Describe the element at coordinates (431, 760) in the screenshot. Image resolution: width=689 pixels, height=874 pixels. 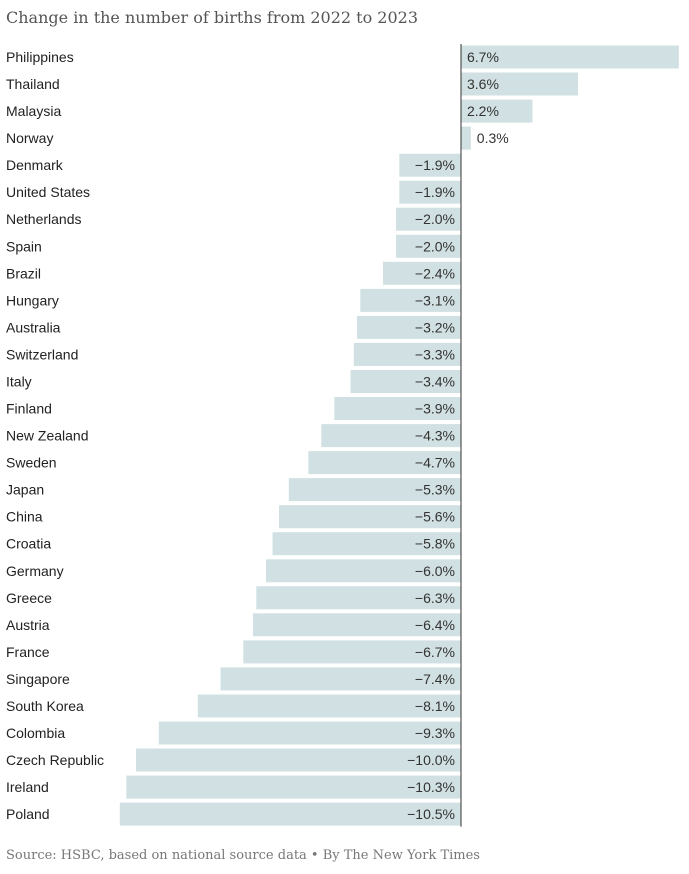
I see `value-label: −10.0%` at that location.